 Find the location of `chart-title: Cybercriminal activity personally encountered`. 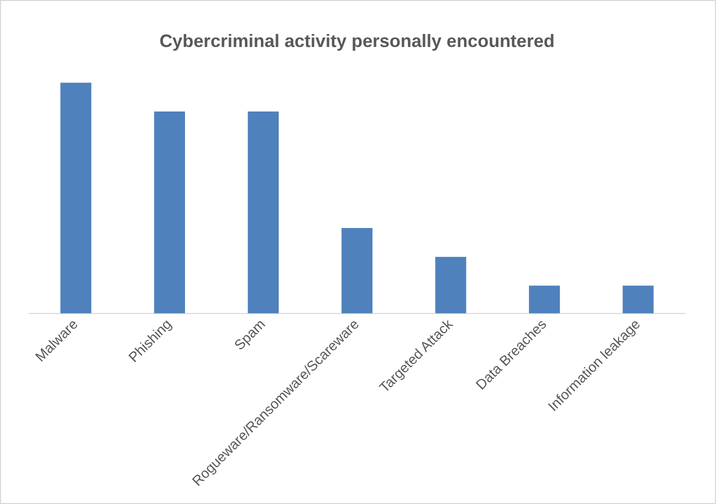

chart-title: Cybercriminal activity personally encountered is located at coordinates (357, 40).